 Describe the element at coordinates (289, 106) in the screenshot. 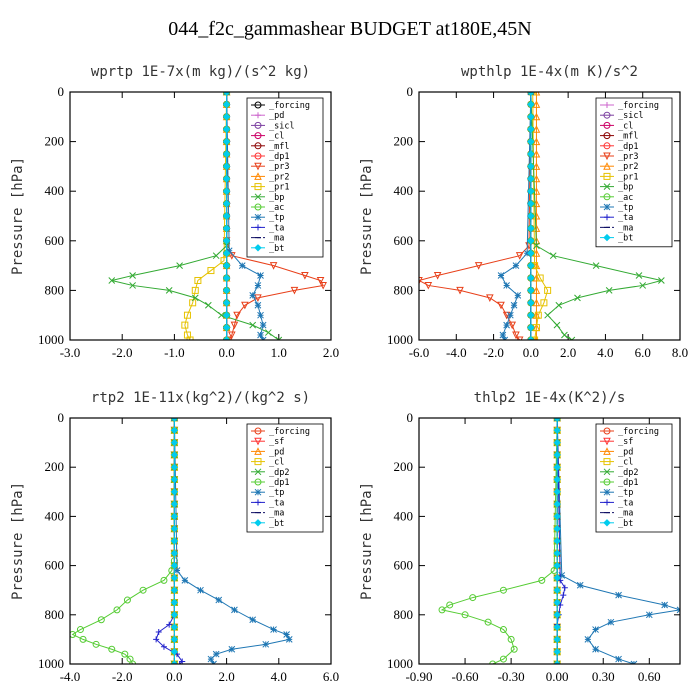

I see `legend-label: _forcing` at that location.